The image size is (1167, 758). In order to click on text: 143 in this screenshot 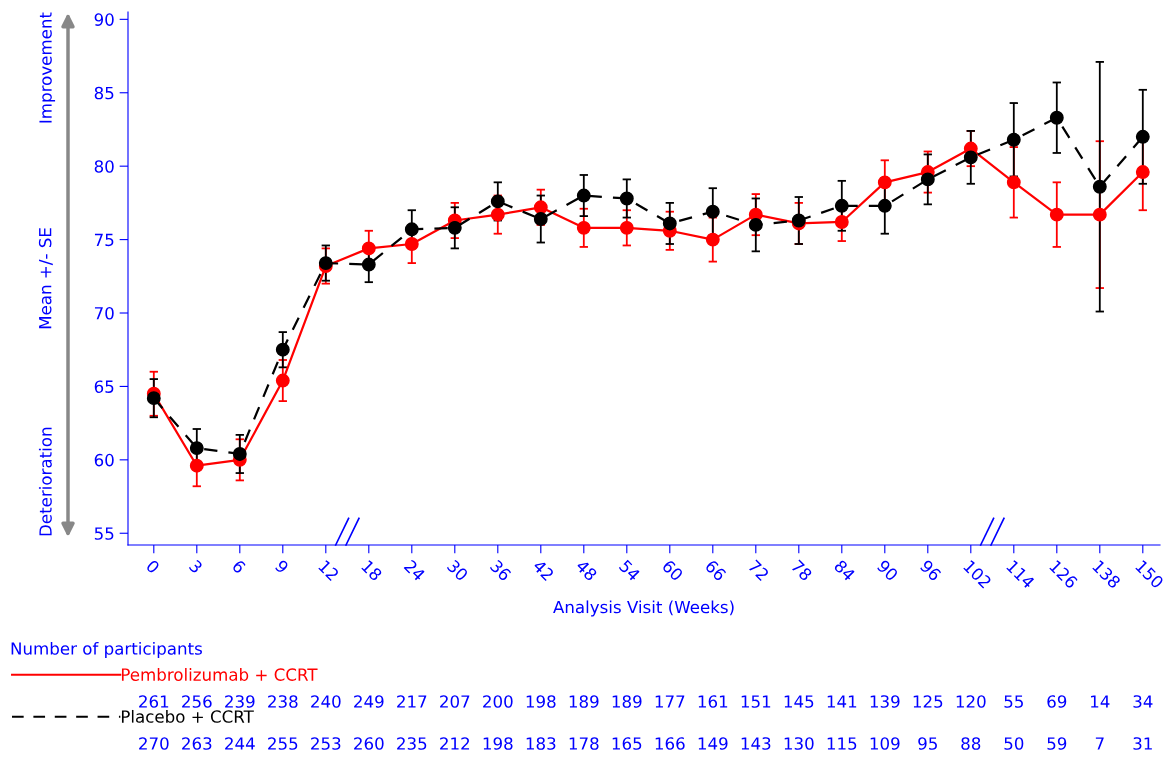, I will do `click(756, 743)`.